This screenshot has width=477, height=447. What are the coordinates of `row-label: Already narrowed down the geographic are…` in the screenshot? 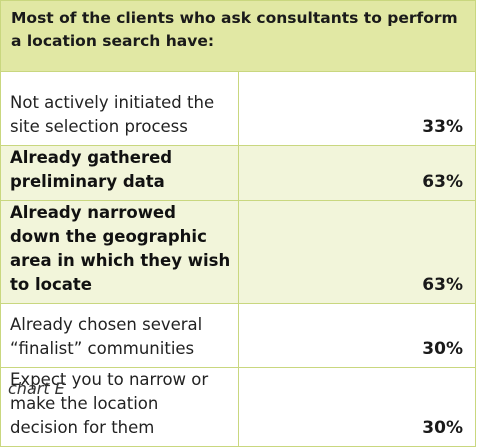 It's located at (119, 252).